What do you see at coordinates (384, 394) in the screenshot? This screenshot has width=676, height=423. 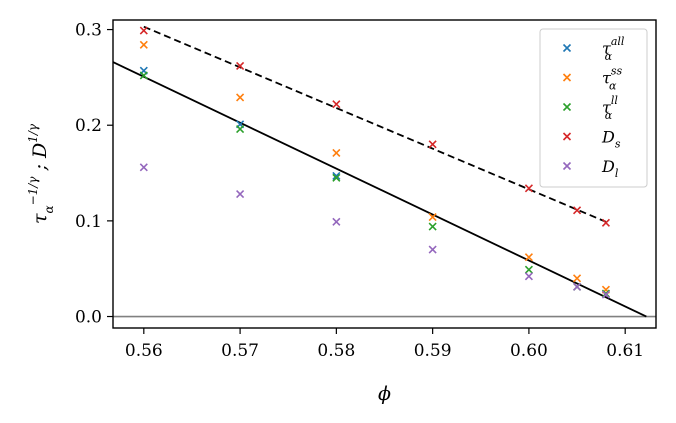 I see `x-axis-label: ϕ` at bounding box center [384, 394].